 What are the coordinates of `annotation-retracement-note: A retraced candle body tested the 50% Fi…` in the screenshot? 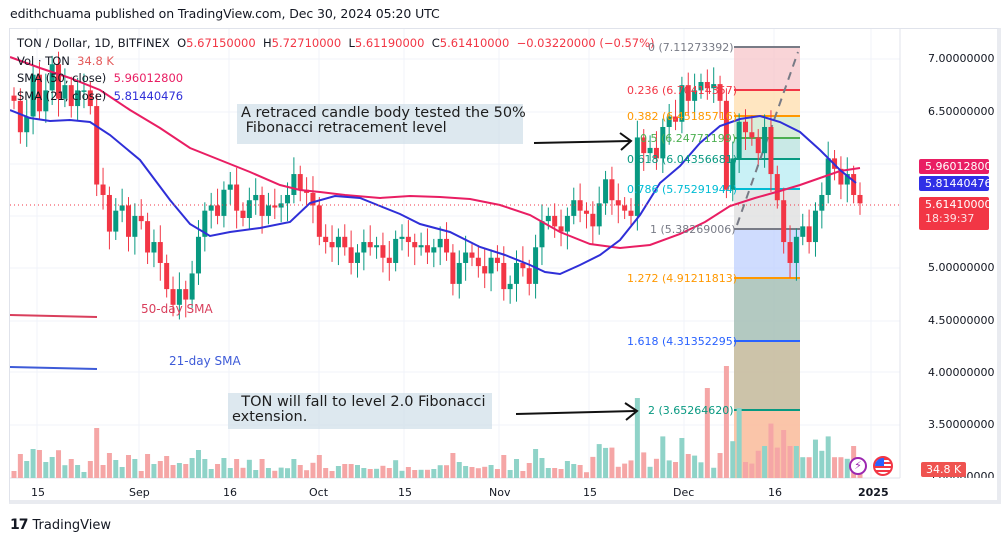 It's located at (381, 124).